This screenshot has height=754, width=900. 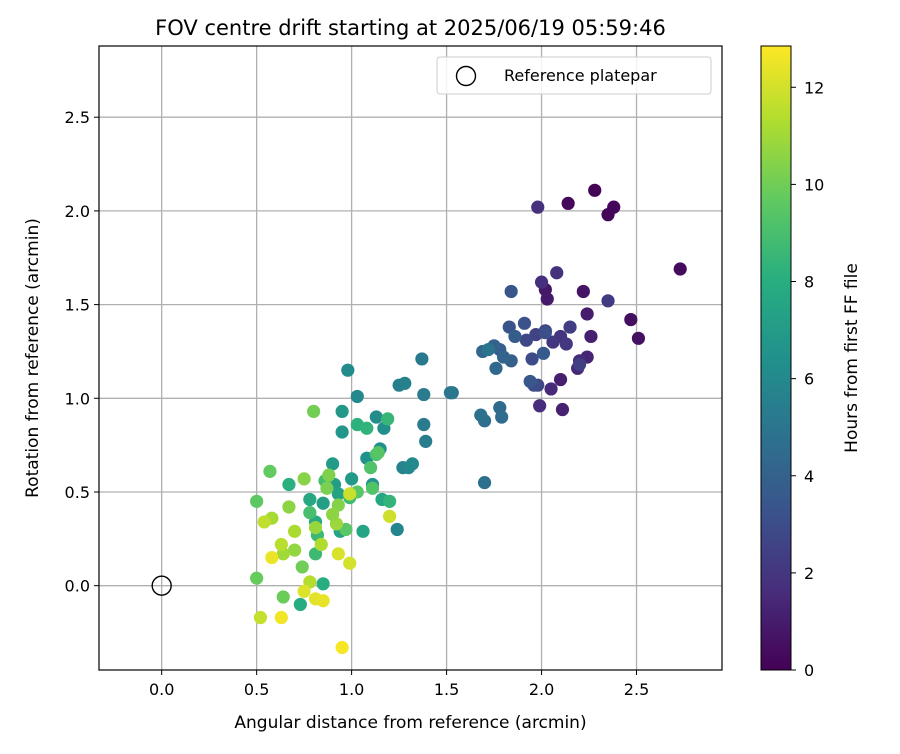 What do you see at coordinates (82, 352) in the screenshot?
I see `y-axis-ticks: 0.0 0.5 1.0 1.5 2.0 2.5` at bounding box center [82, 352].